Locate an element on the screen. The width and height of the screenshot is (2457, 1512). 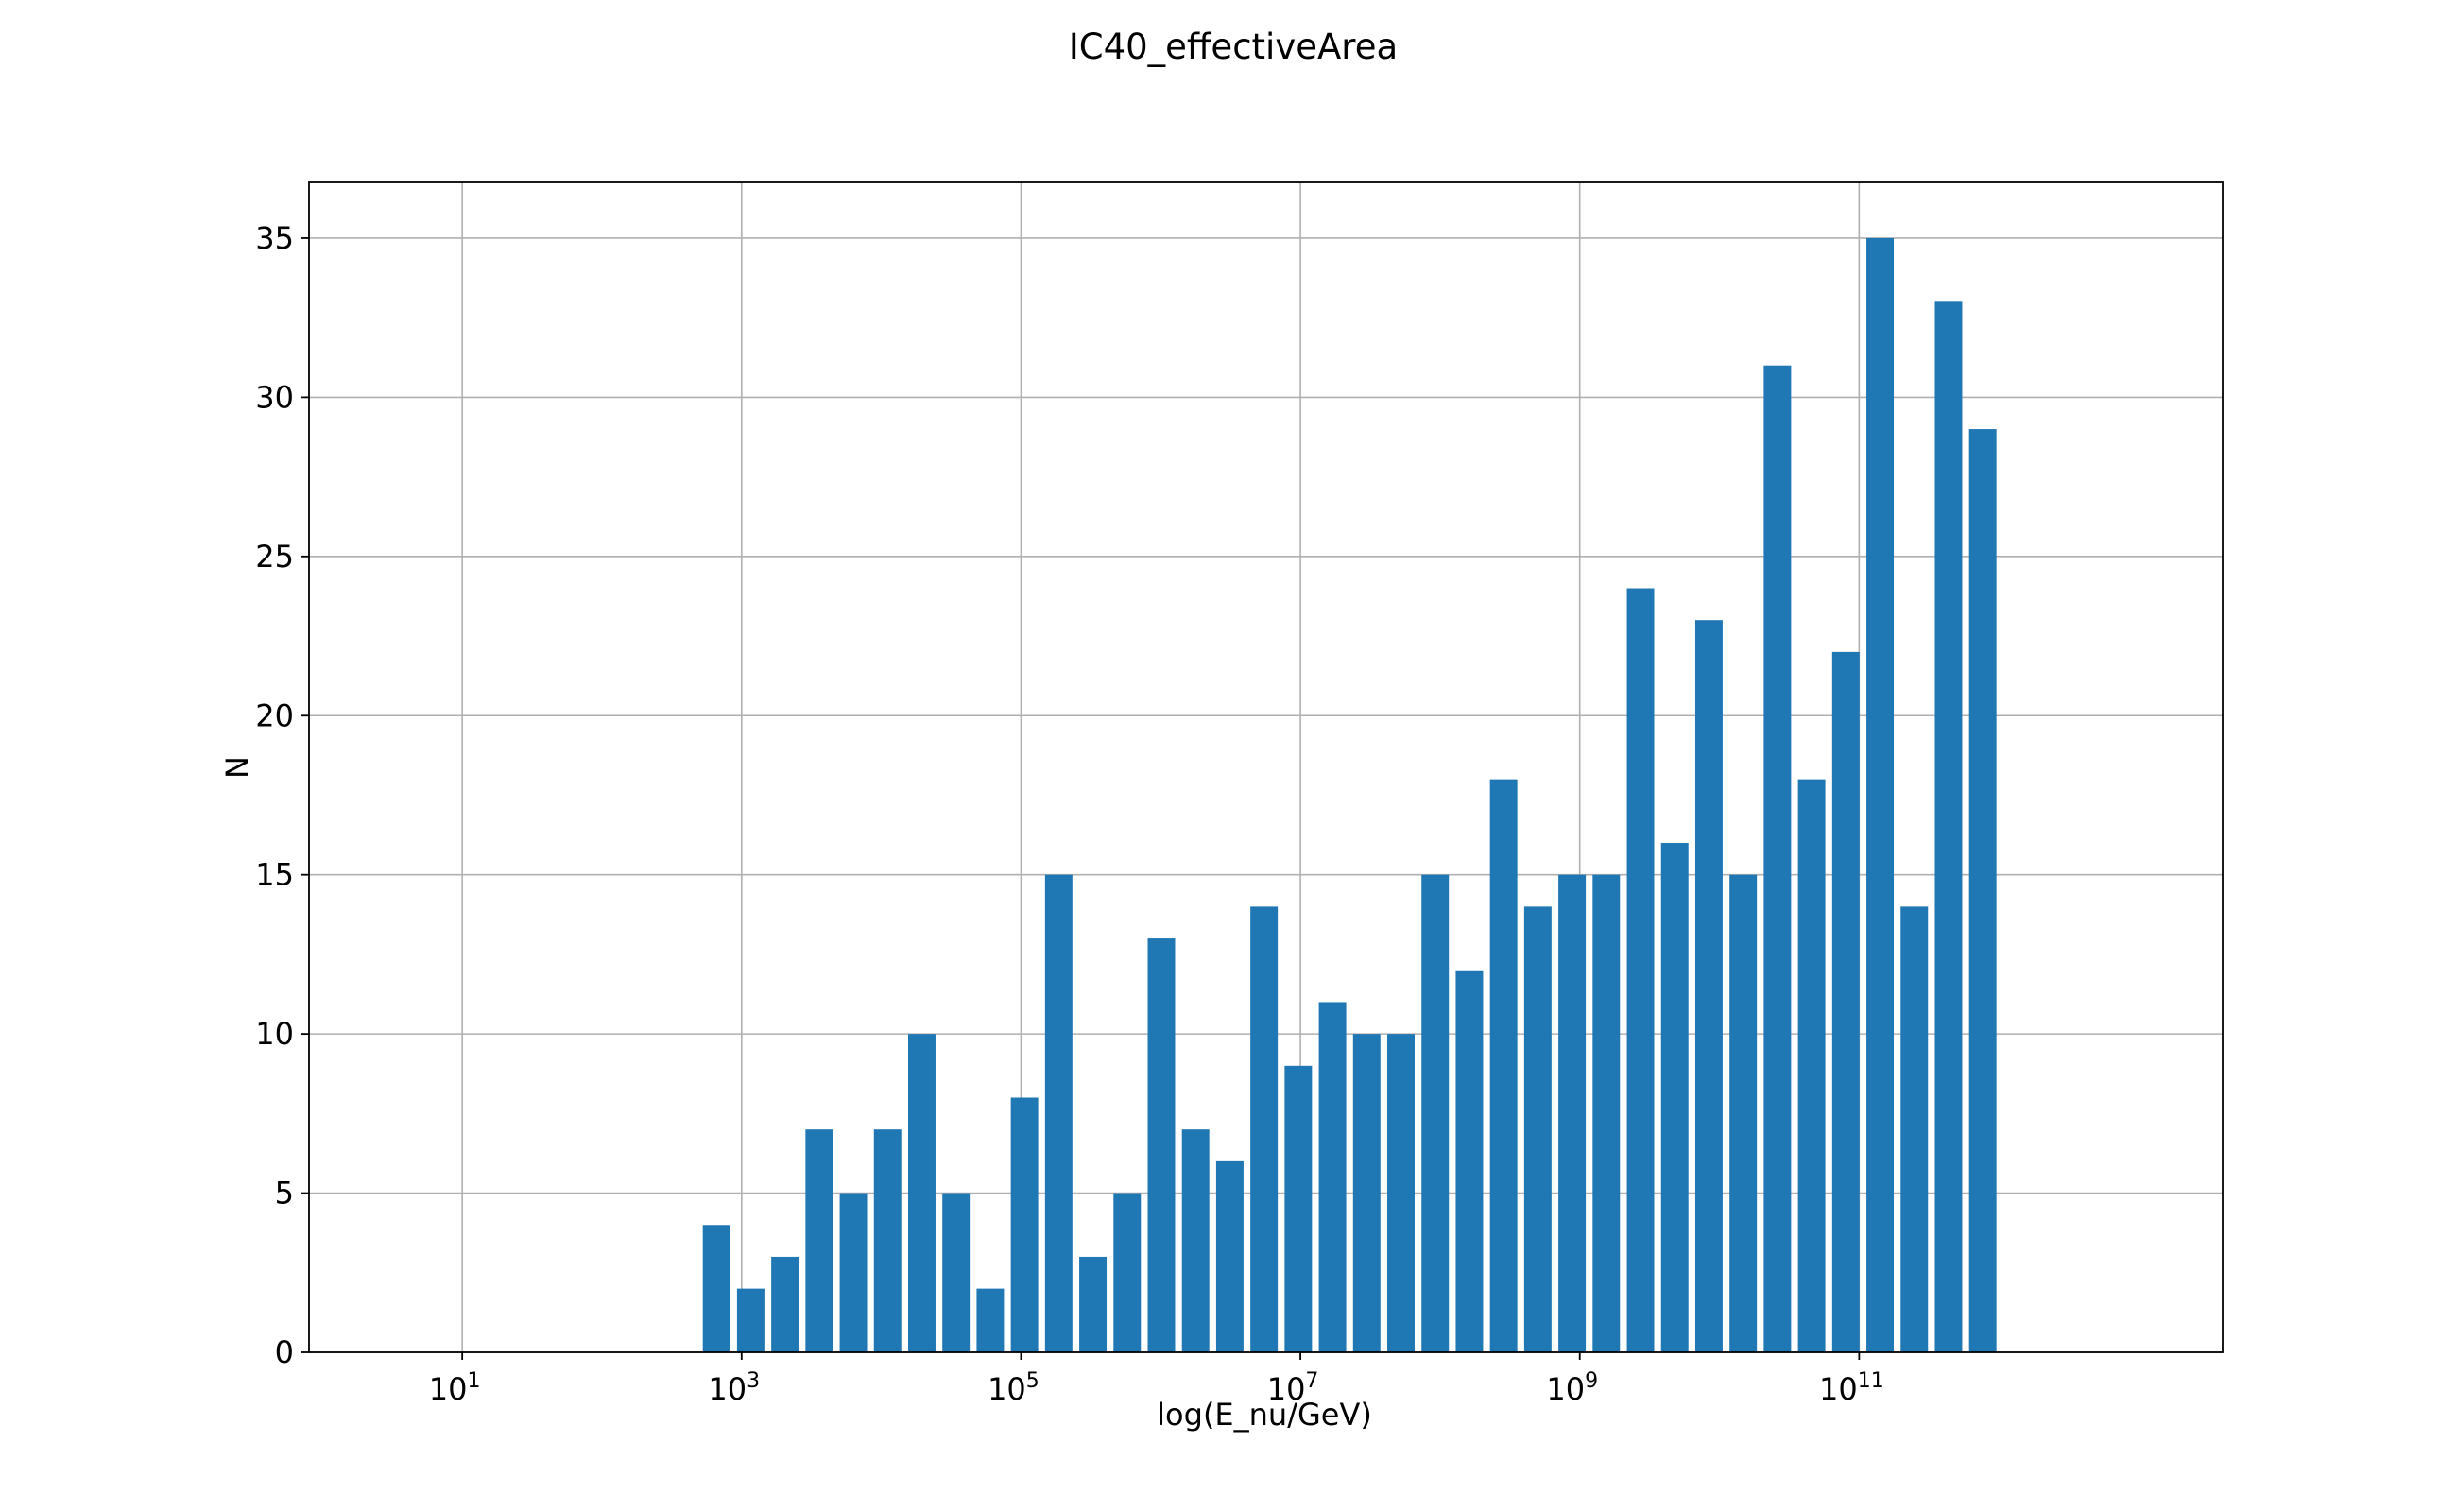
x-axis-label: log(E_nu/GeV) is located at coordinates (1264, 1415).